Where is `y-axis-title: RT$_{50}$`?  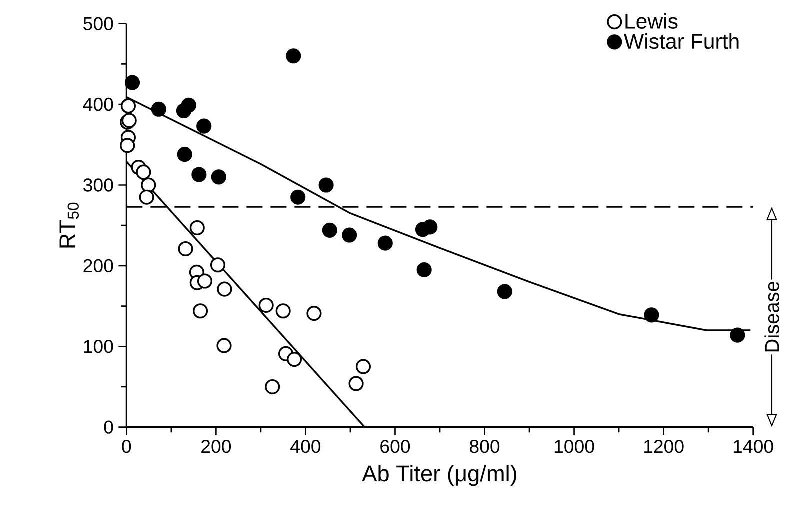 y-axis-title: RT$_{50}$ is located at coordinates (69, 225).